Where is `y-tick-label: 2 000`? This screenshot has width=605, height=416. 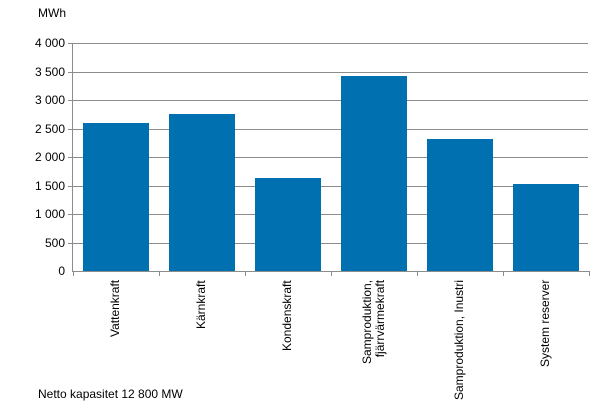 y-tick-label: 2 000 is located at coordinates (49, 157).